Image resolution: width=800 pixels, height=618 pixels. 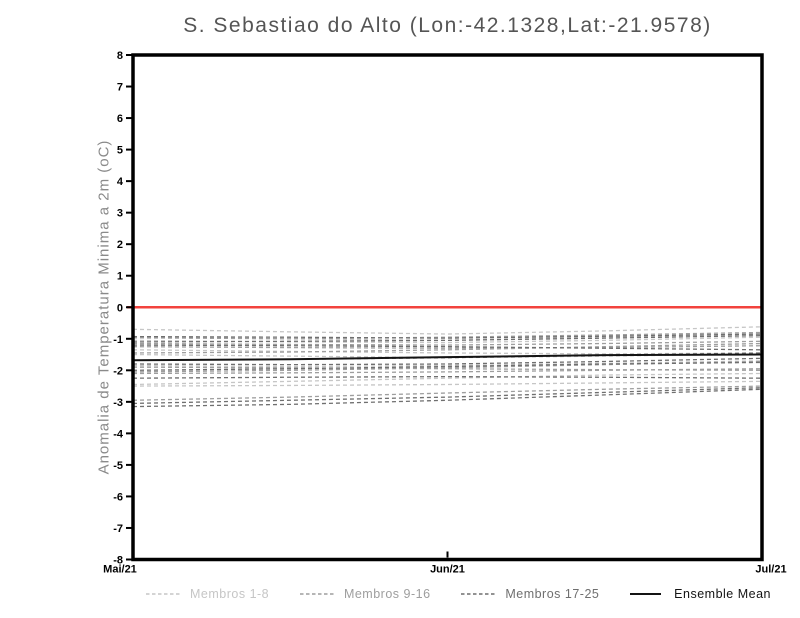 I want to click on legend-entry: Membros 17-25, so click(x=529, y=594).